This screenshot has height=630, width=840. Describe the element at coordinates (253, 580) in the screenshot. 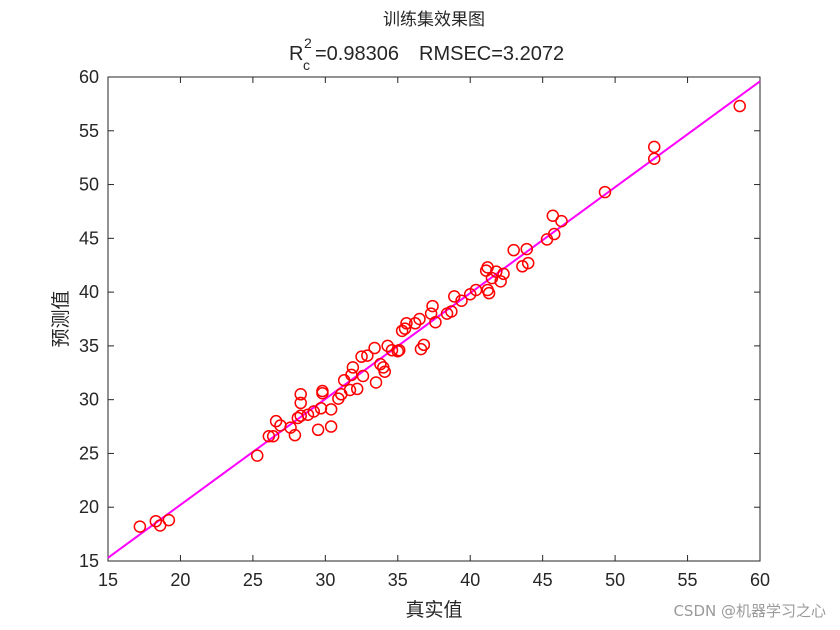

I see `x-tick-label: 25` at that location.